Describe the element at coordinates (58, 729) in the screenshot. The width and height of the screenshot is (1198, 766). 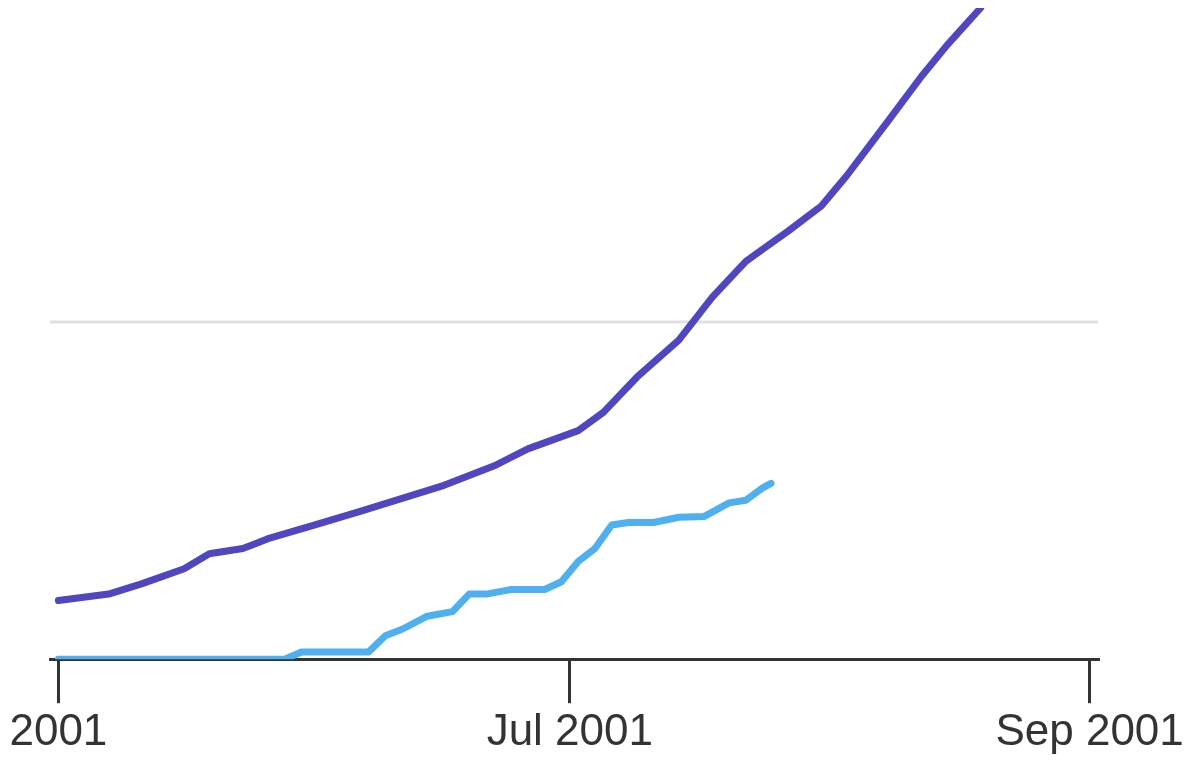
I see `x-tick-label: 2001` at that location.